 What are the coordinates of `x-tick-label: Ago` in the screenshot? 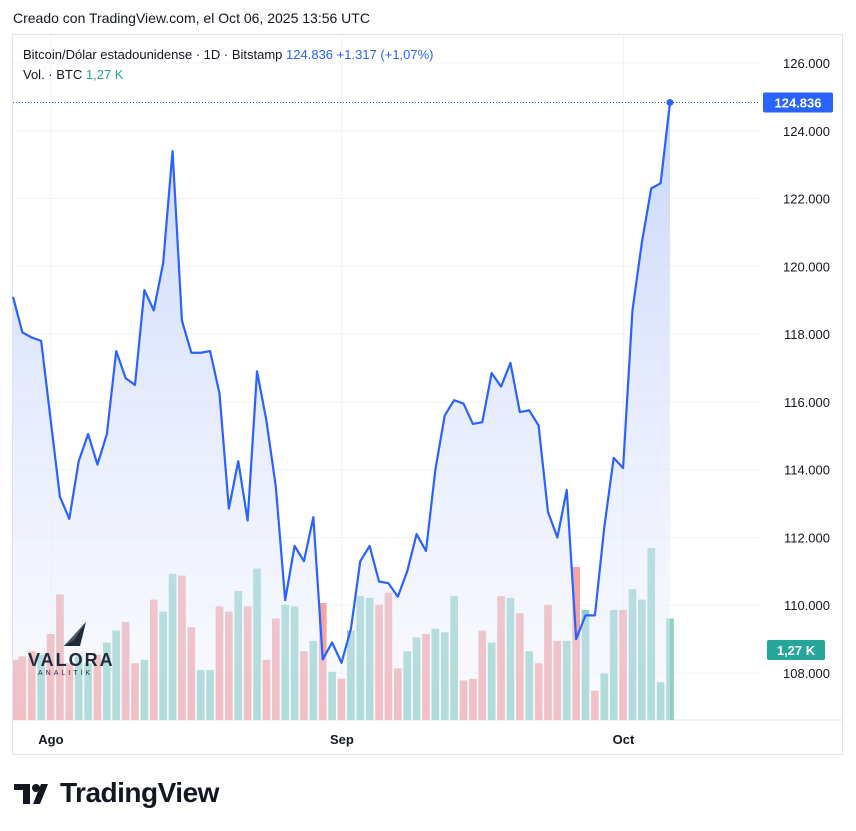 It's located at (50, 739).